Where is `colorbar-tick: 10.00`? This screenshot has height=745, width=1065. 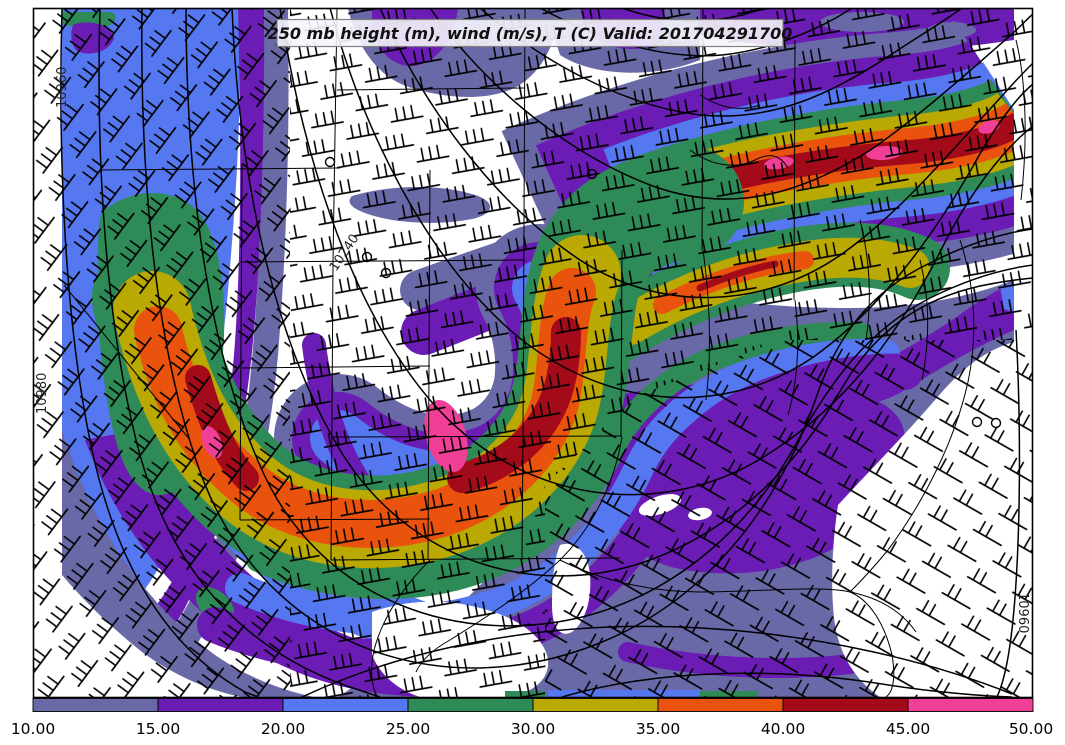 colorbar-tick: 10.00 is located at coordinates (33, 729).